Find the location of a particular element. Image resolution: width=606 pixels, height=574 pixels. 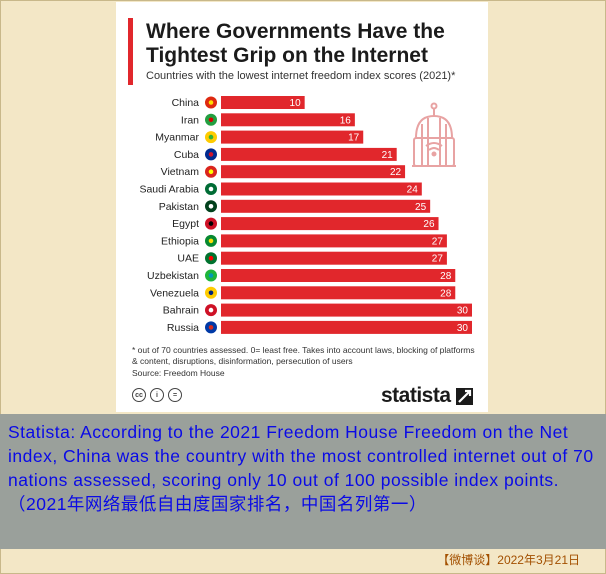

attribution-icon: i is located at coordinates (157, 395).